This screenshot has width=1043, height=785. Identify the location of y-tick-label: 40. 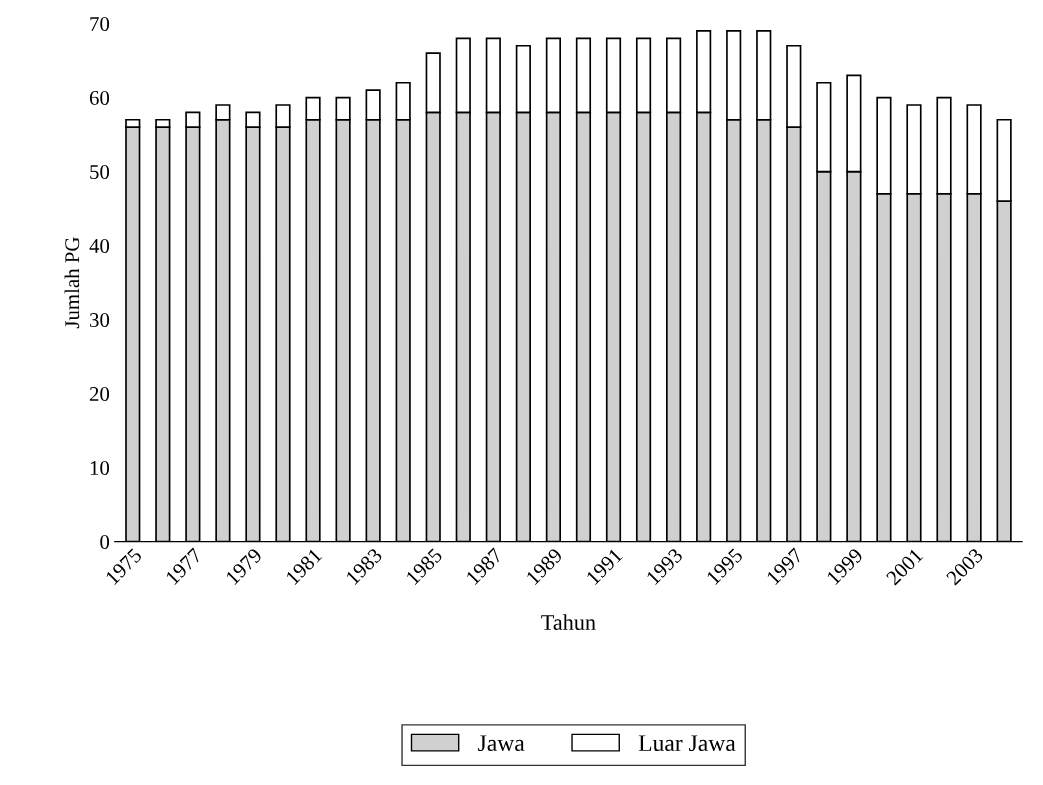
(99, 246).